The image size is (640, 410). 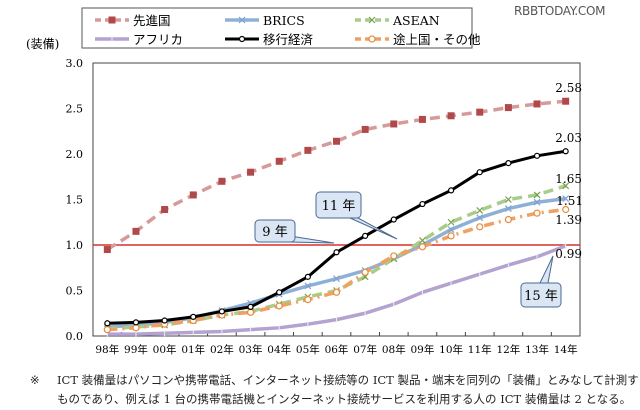 What do you see at coordinates (158, 39) in the screenshot?
I see `legend-label: アフリカ` at bounding box center [158, 39].